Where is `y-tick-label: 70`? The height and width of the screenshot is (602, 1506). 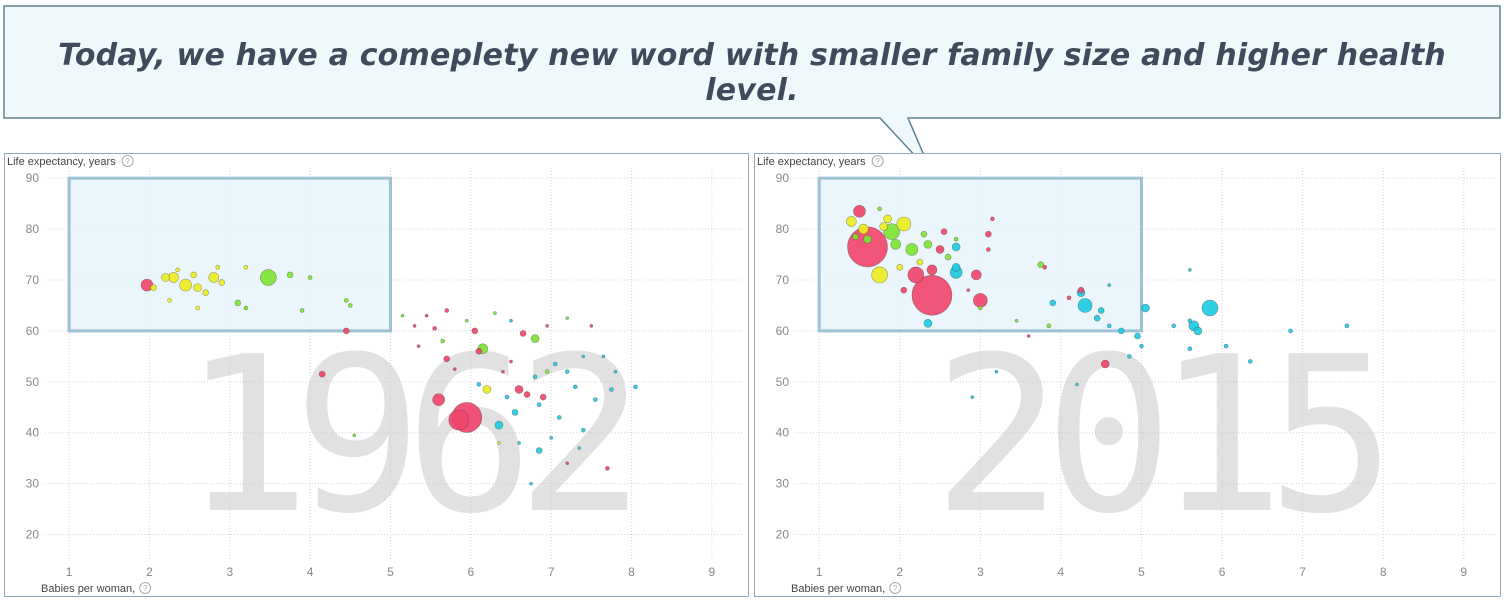
y-tick-label: 70 is located at coordinates (783, 280).